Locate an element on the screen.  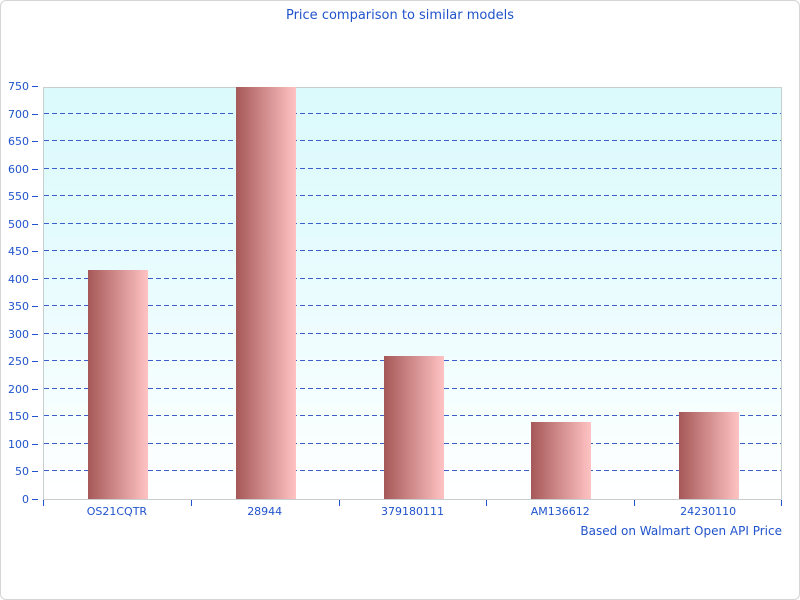
y-tick-label: 150 is located at coordinates (18, 417).